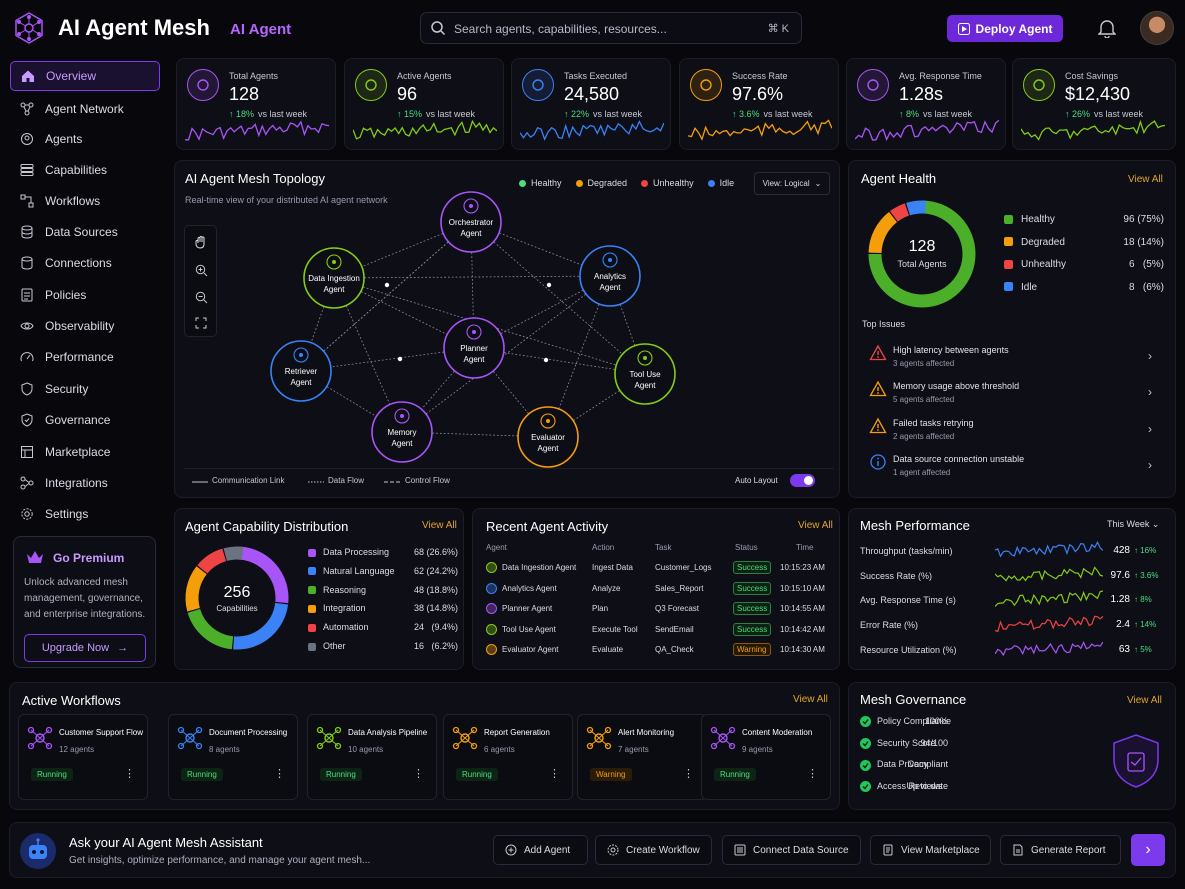  What do you see at coordinates (201, 242) in the screenshot?
I see `pan-hand-icon` at bounding box center [201, 242].